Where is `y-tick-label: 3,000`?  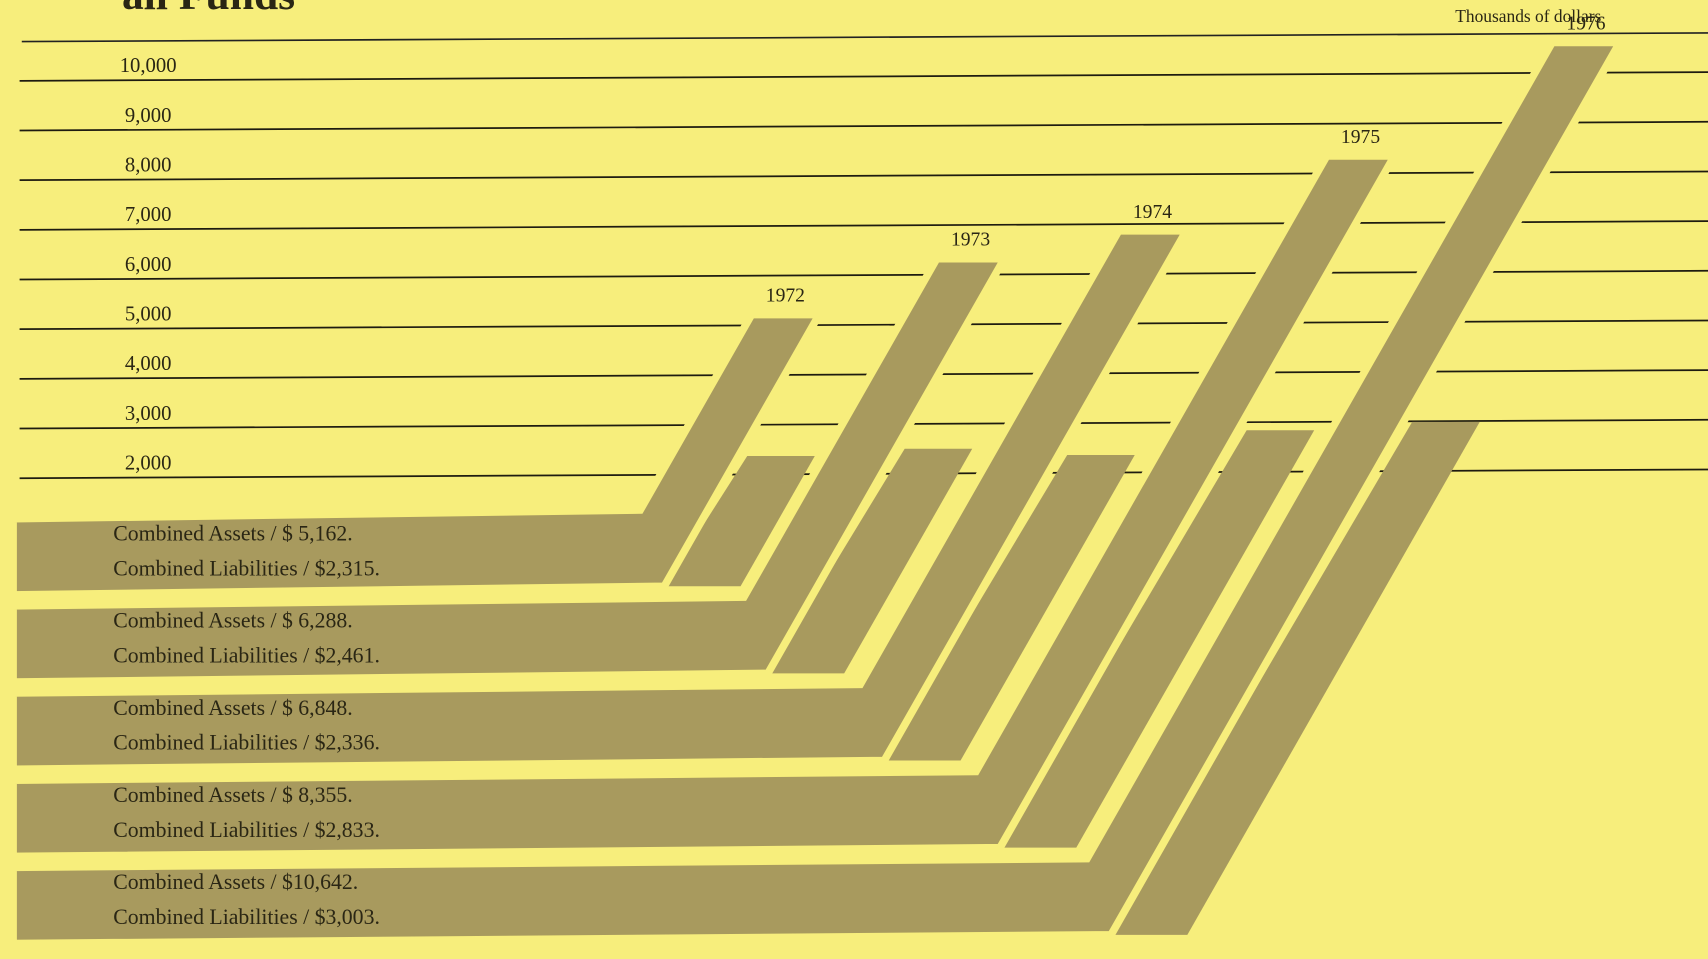
y-tick-label: 3,000 is located at coordinates (148, 414).